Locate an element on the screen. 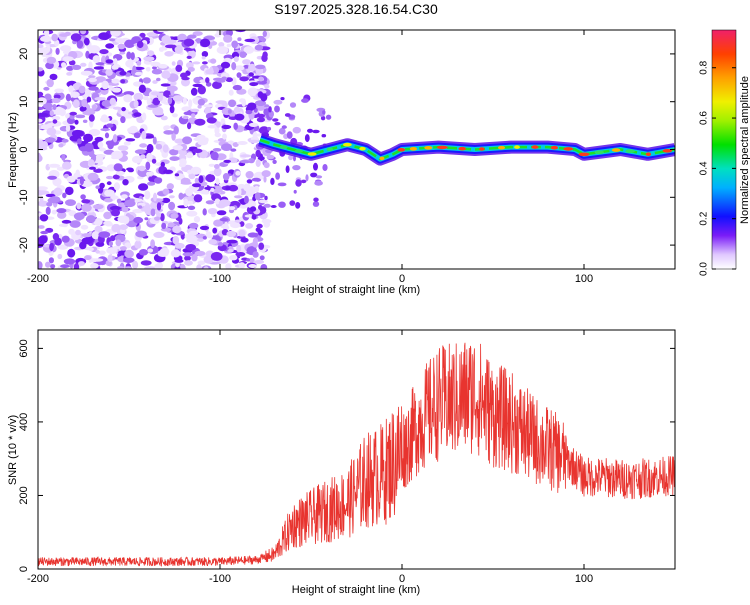  x-tick-label: -100 is located at coordinates (220, 279).